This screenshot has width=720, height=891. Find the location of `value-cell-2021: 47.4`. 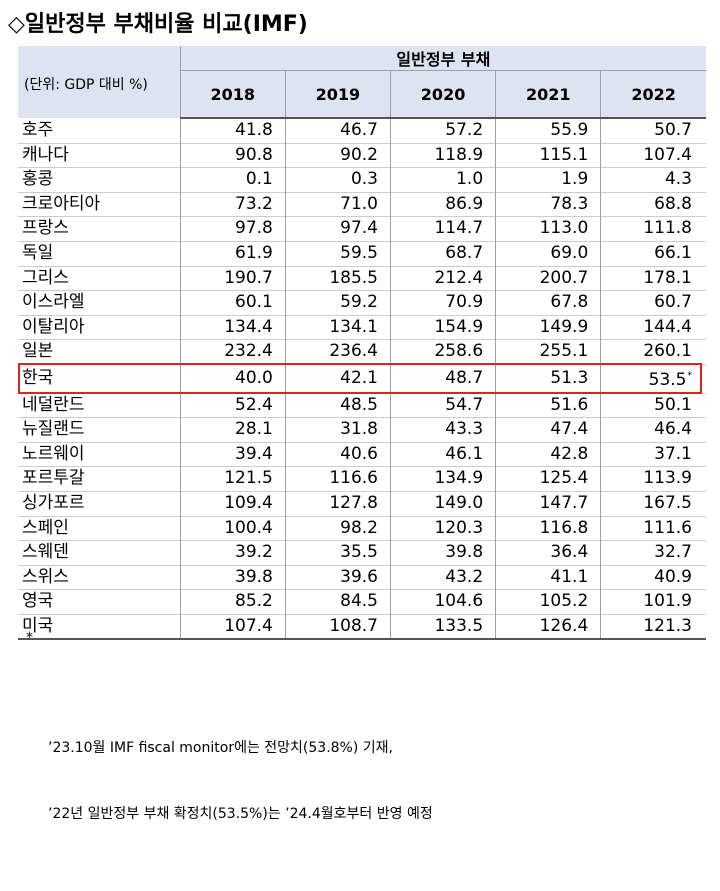

value-cell-2021: 47.4 is located at coordinates (548, 430).